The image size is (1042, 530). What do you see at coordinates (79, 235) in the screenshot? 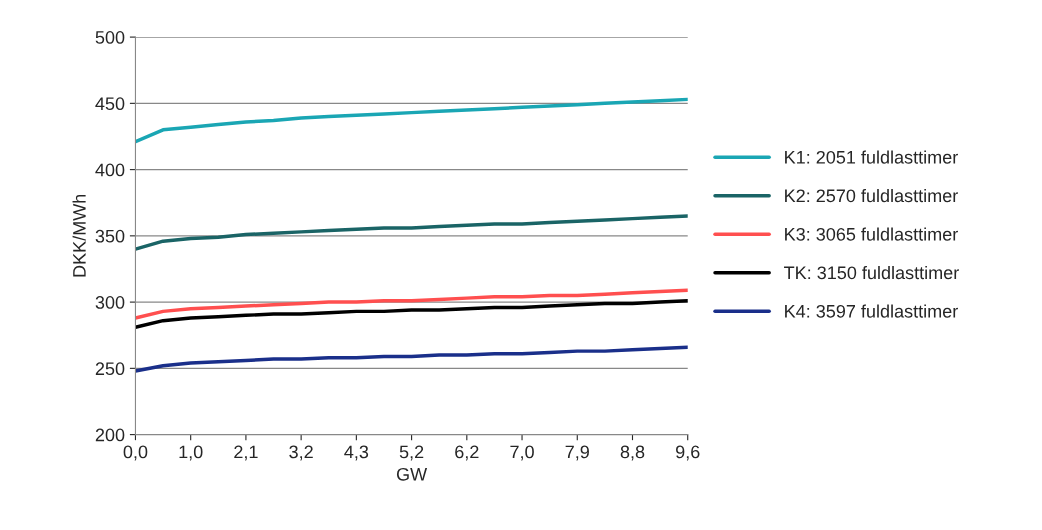
I see `y-axis-title: DKK/MWh` at bounding box center [79, 235].